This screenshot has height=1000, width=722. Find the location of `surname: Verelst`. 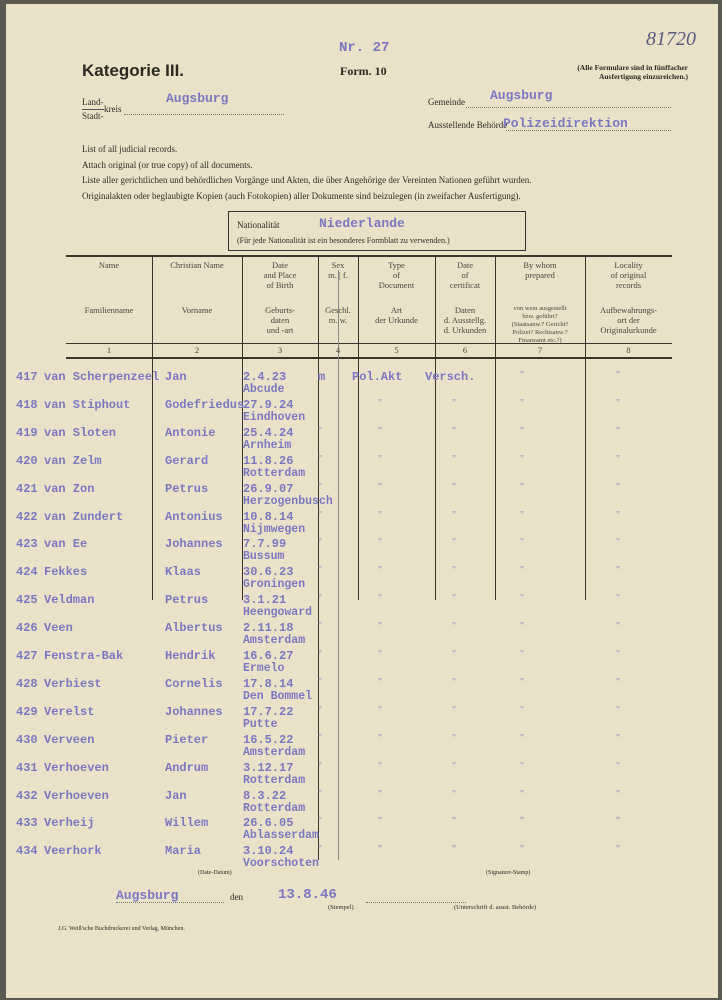

surname: Verelst is located at coordinates (69, 711).